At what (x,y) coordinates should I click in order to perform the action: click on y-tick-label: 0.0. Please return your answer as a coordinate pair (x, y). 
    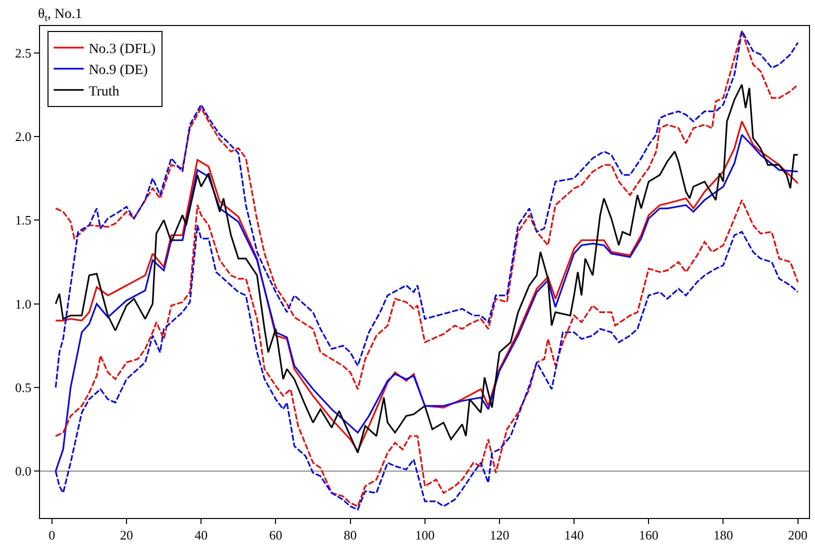
    Looking at the image, I should click on (23, 471).